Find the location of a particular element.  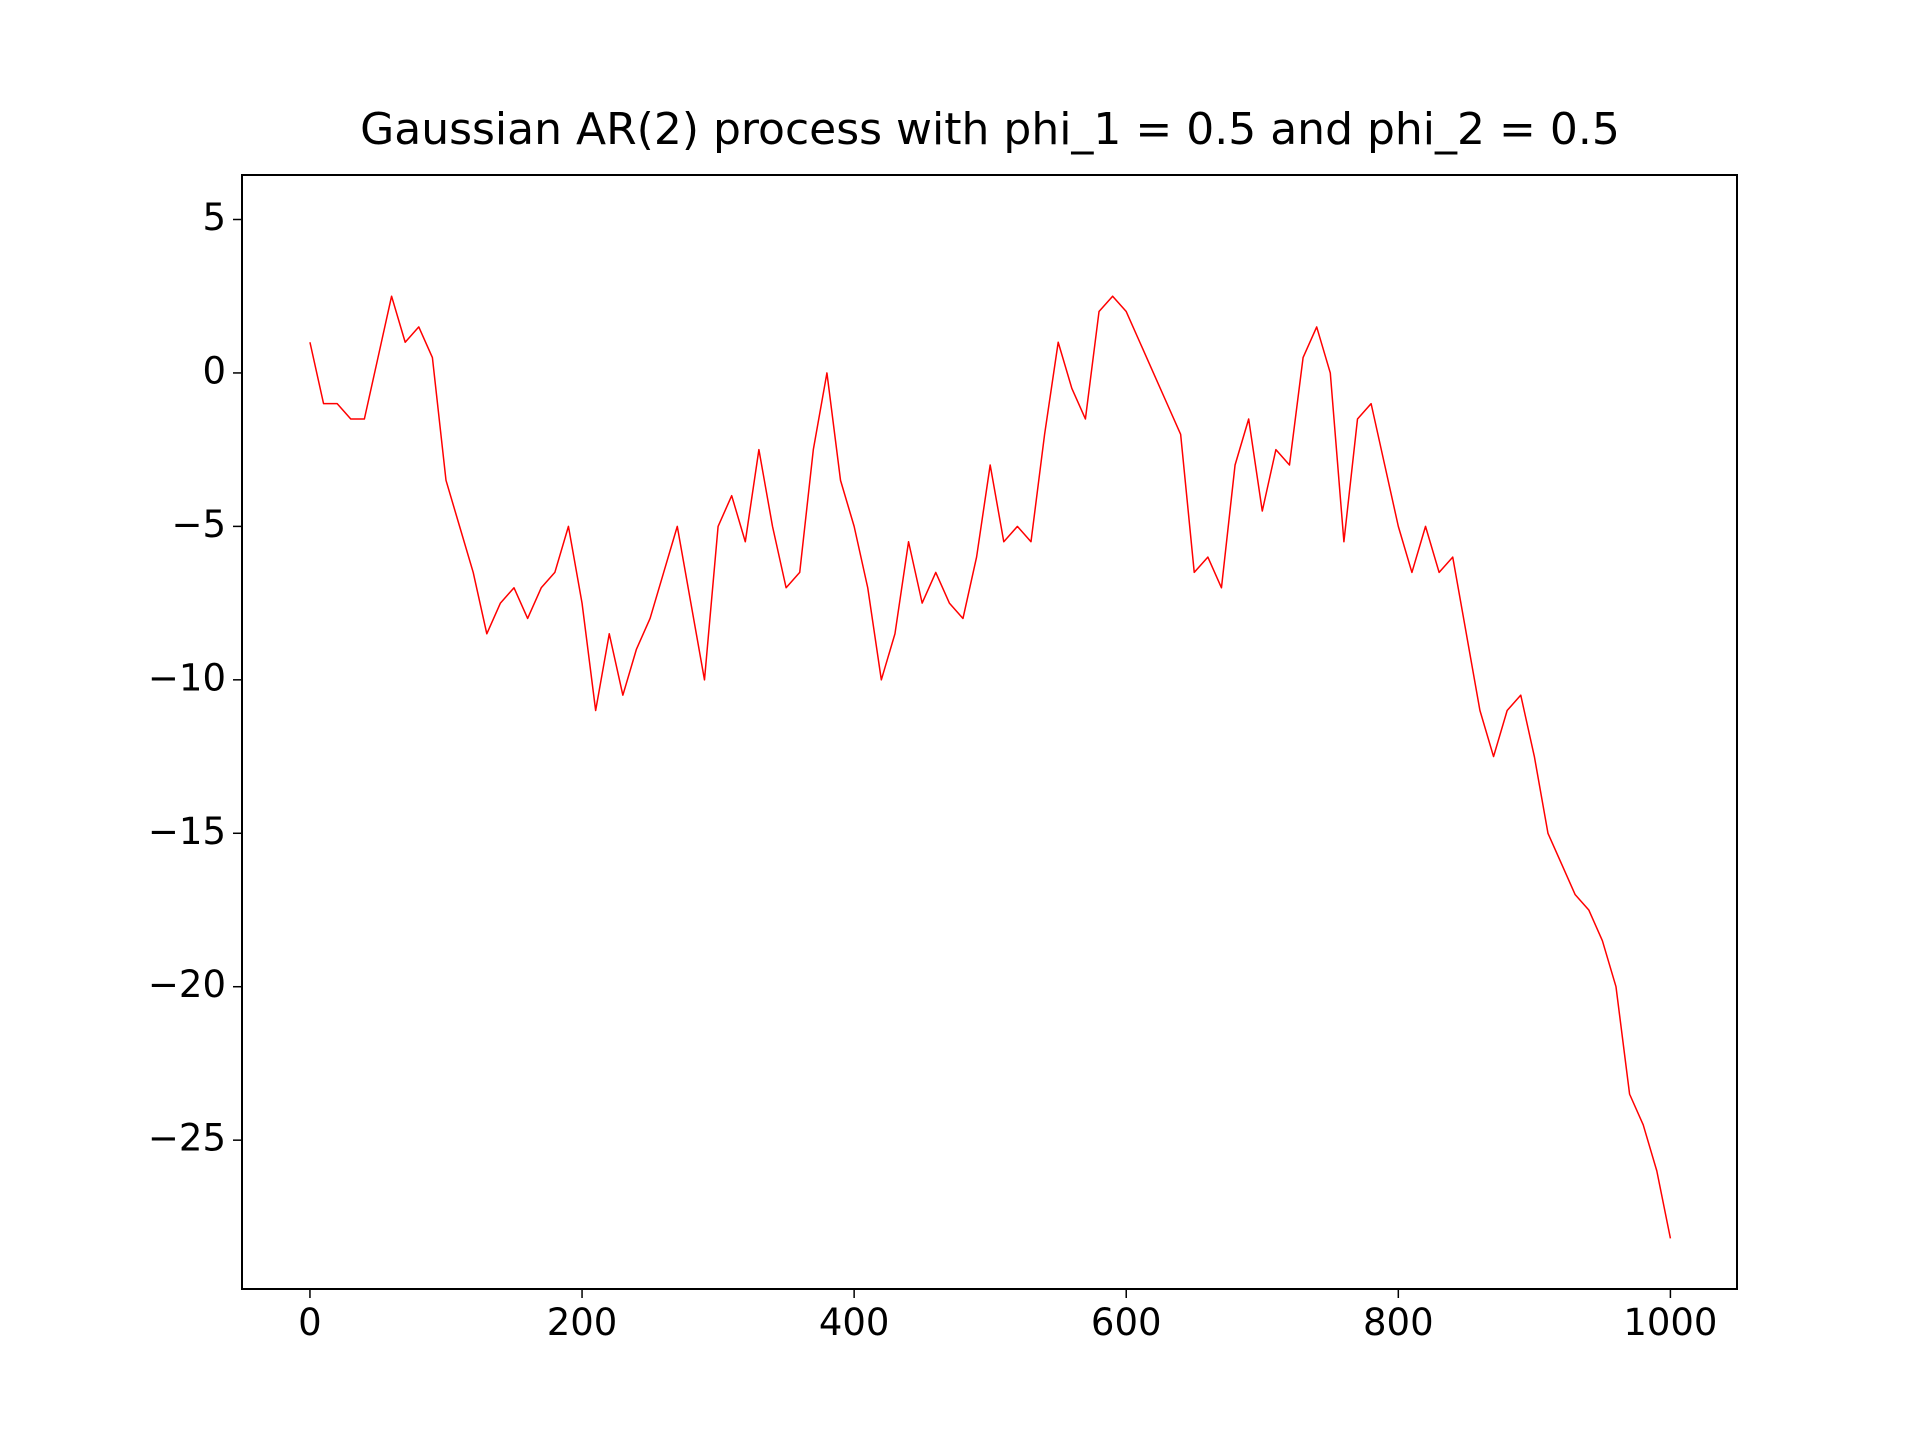

y-tick-label: −25 is located at coordinates (187, 1138).